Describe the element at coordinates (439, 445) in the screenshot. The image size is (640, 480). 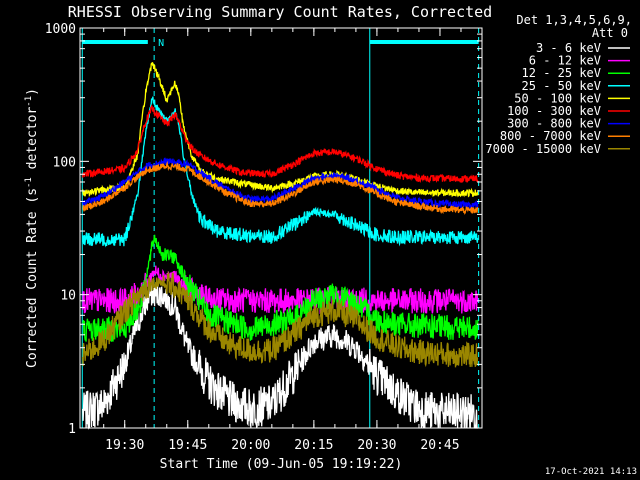
I see `x-tick-label: 20:45` at that location.